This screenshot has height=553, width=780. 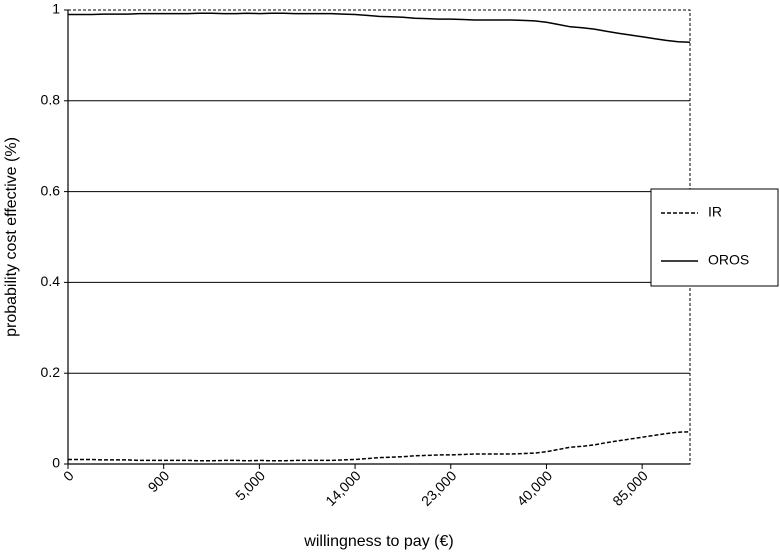 I want to click on x-tick-label: 0, so click(x=68, y=475).